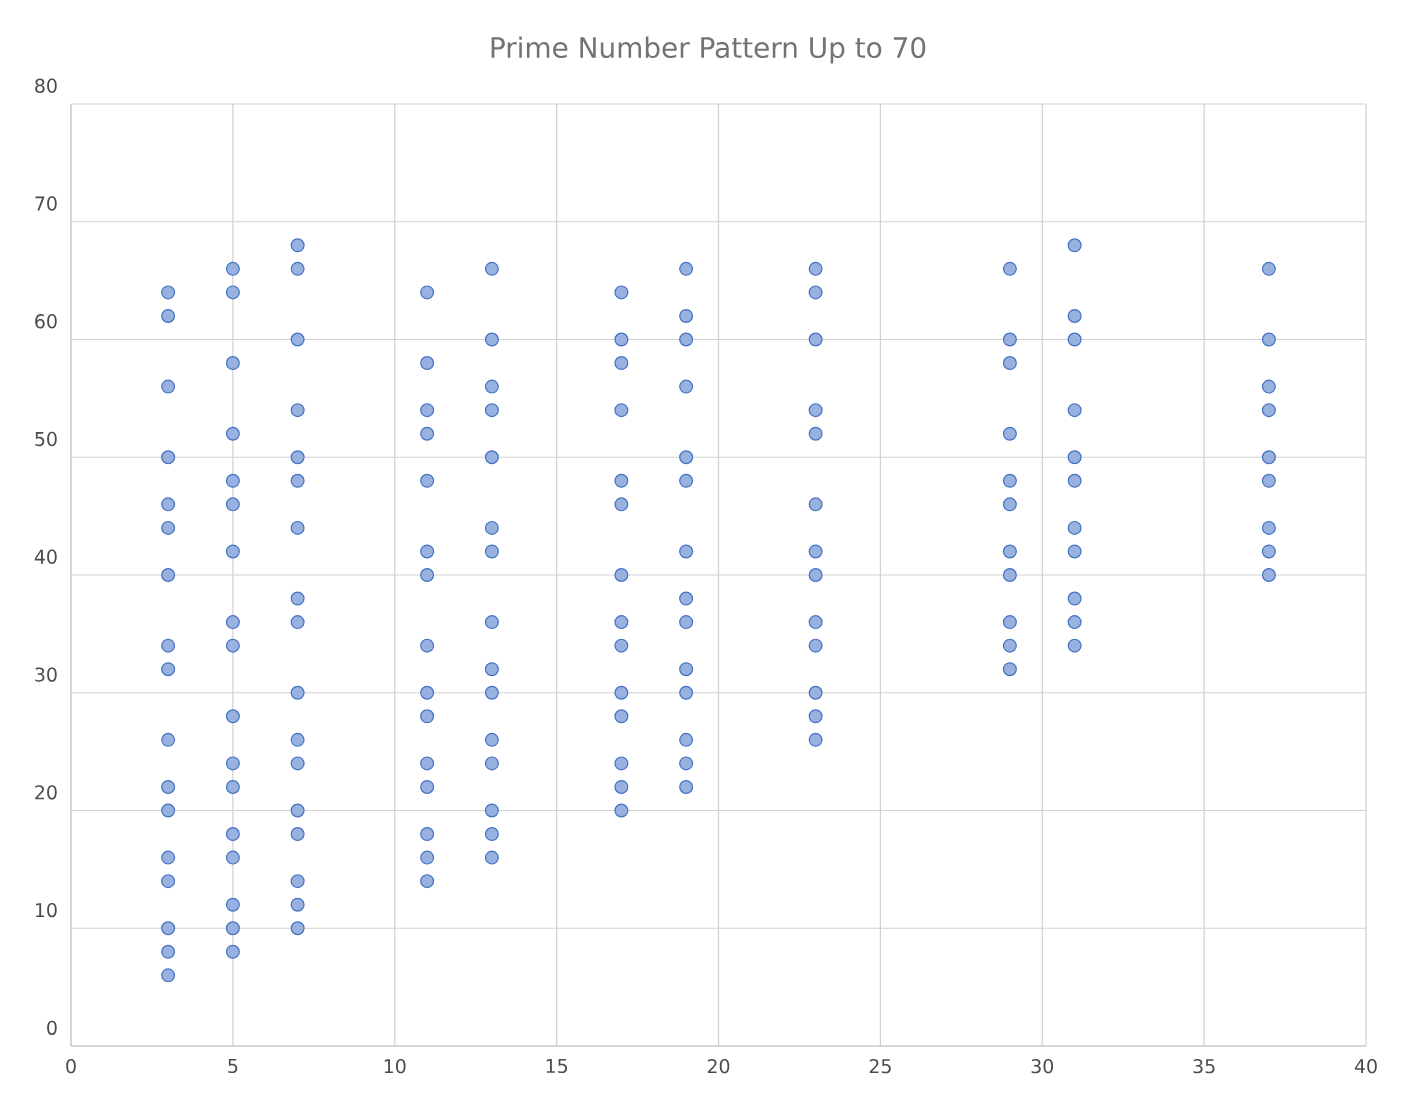 This screenshot has width=1416, height=1106. What do you see at coordinates (708, 50) in the screenshot?
I see `chart-title: Prime Number Pattern Up to 70` at bounding box center [708, 50].